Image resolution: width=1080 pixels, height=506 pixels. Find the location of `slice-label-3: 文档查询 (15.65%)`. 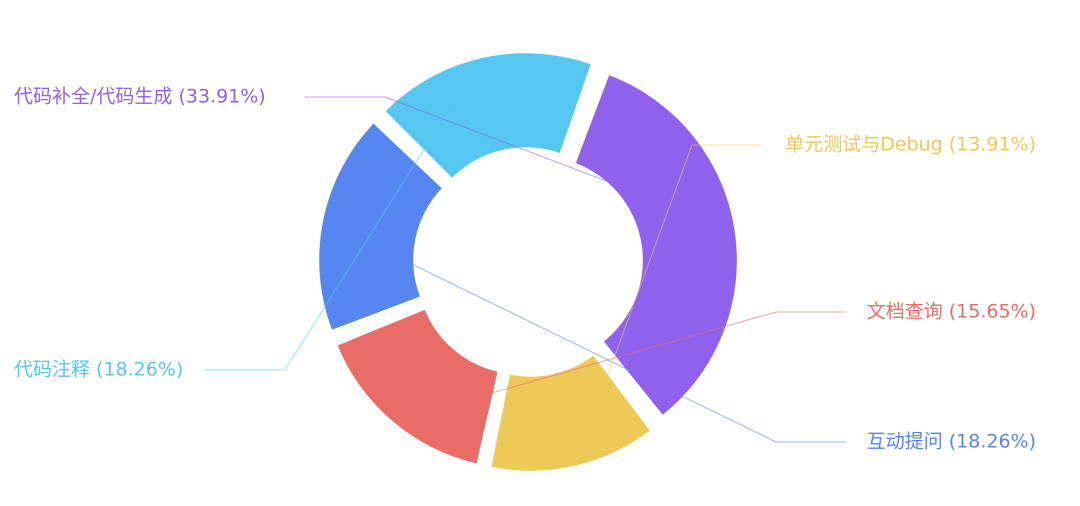

slice-label-3: 文档查询 (15.65%) is located at coordinates (951, 312).